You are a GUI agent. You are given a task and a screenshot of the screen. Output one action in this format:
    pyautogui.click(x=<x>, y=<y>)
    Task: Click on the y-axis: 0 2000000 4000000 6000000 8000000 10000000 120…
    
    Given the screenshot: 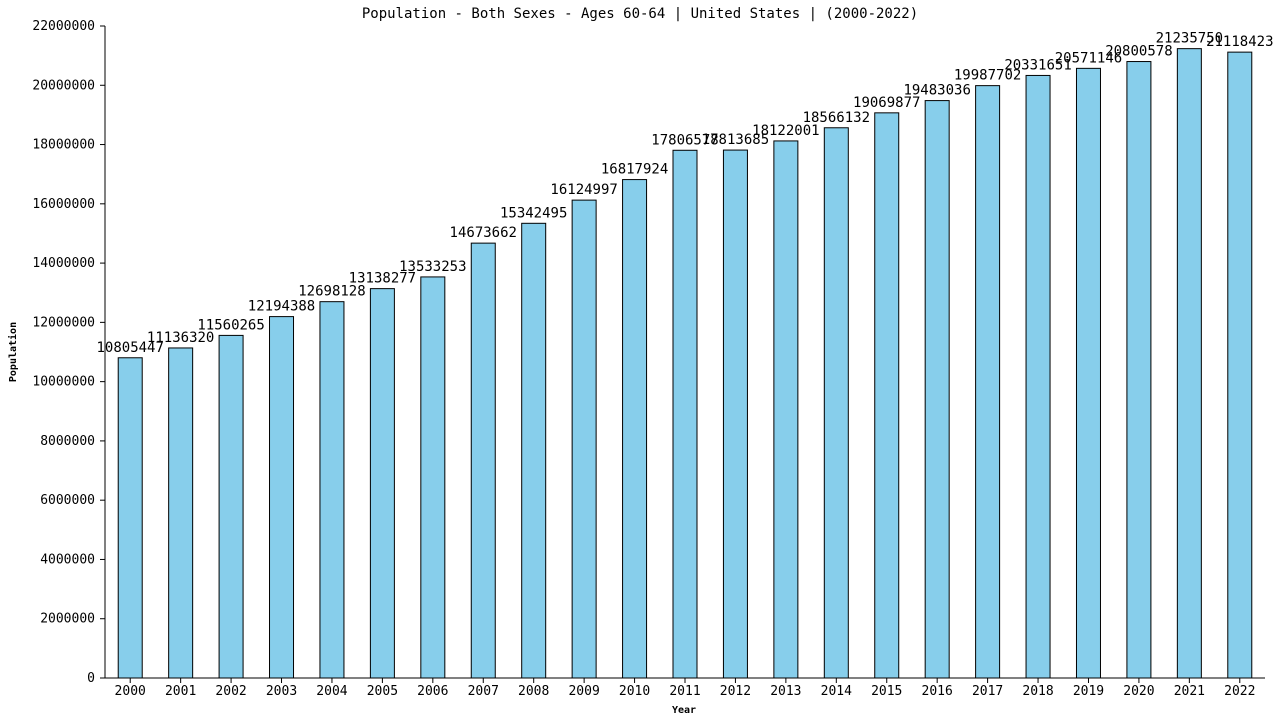 What is the action you would take?
    pyautogui.click(x=68, y=352)
    